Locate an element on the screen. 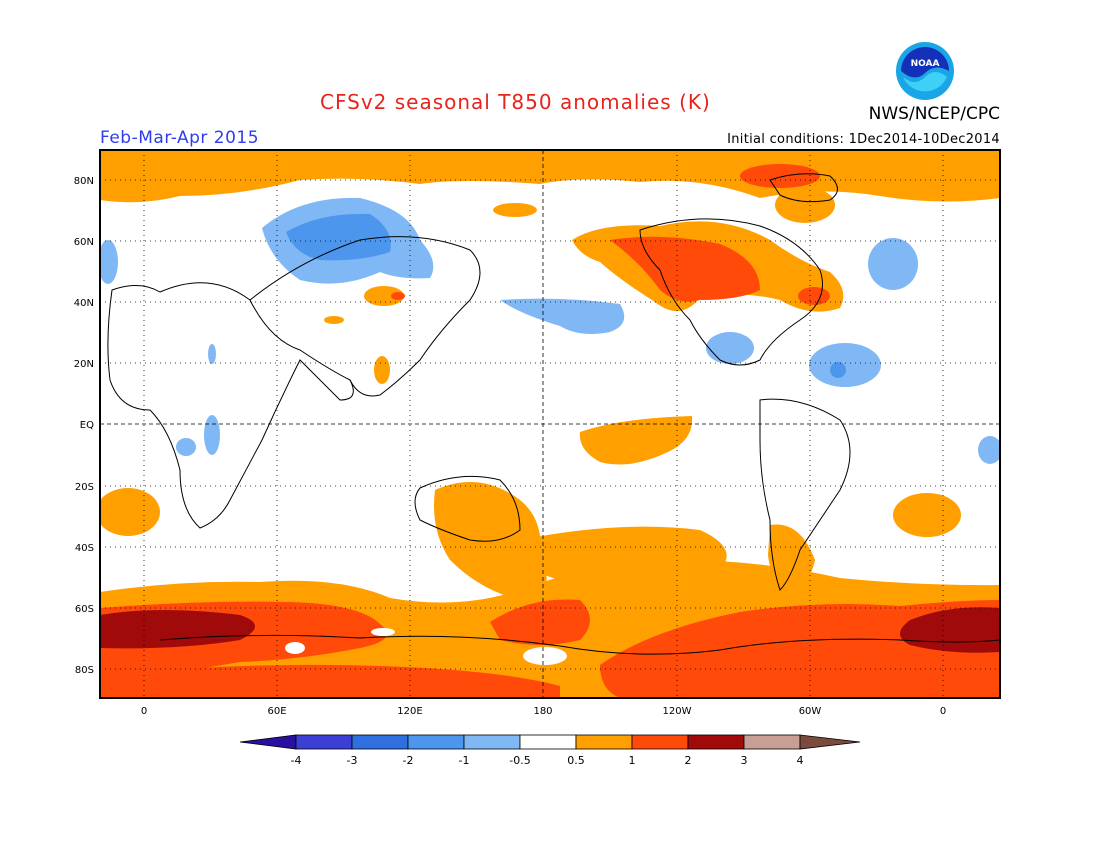  initial-conditions-label: Initial conditions: 1Dec2014-10Dec2014 is located at coordinates (863, 139).